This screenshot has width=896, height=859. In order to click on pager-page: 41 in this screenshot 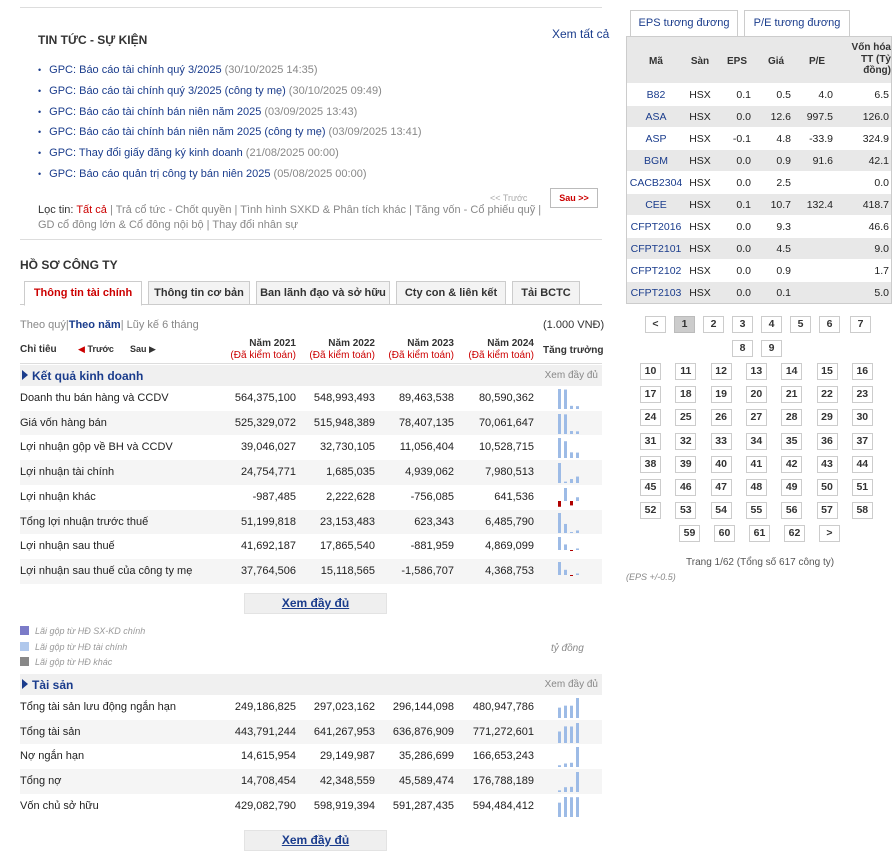, I will do `click(756, 464)`.